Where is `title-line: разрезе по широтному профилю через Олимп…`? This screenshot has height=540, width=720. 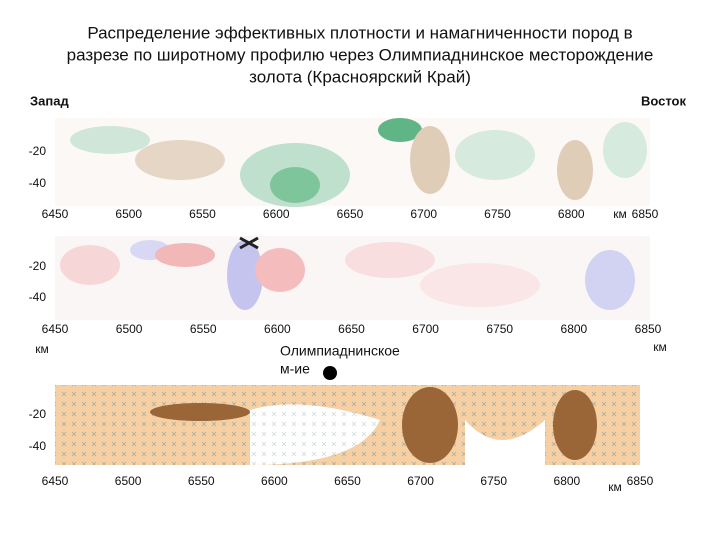
title-line: разрезе по широтному профилю через Олимп… is located at coordinates (360, 54).